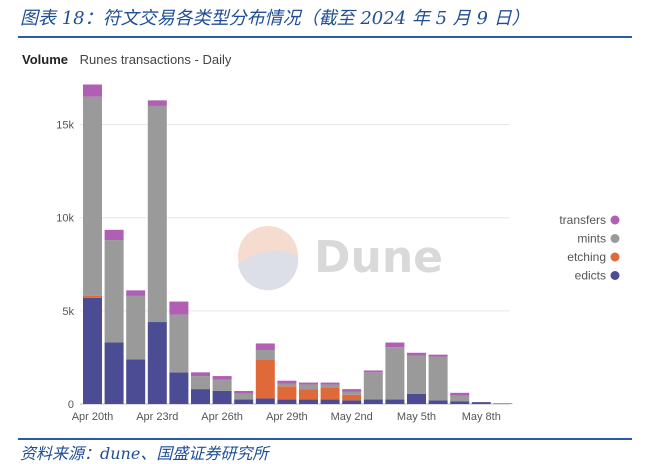 The image size is (650, 464). Describe the element at coordinates (222, 417) in the screenshot. I see `x-tick-label: Apr 26th` at that location.